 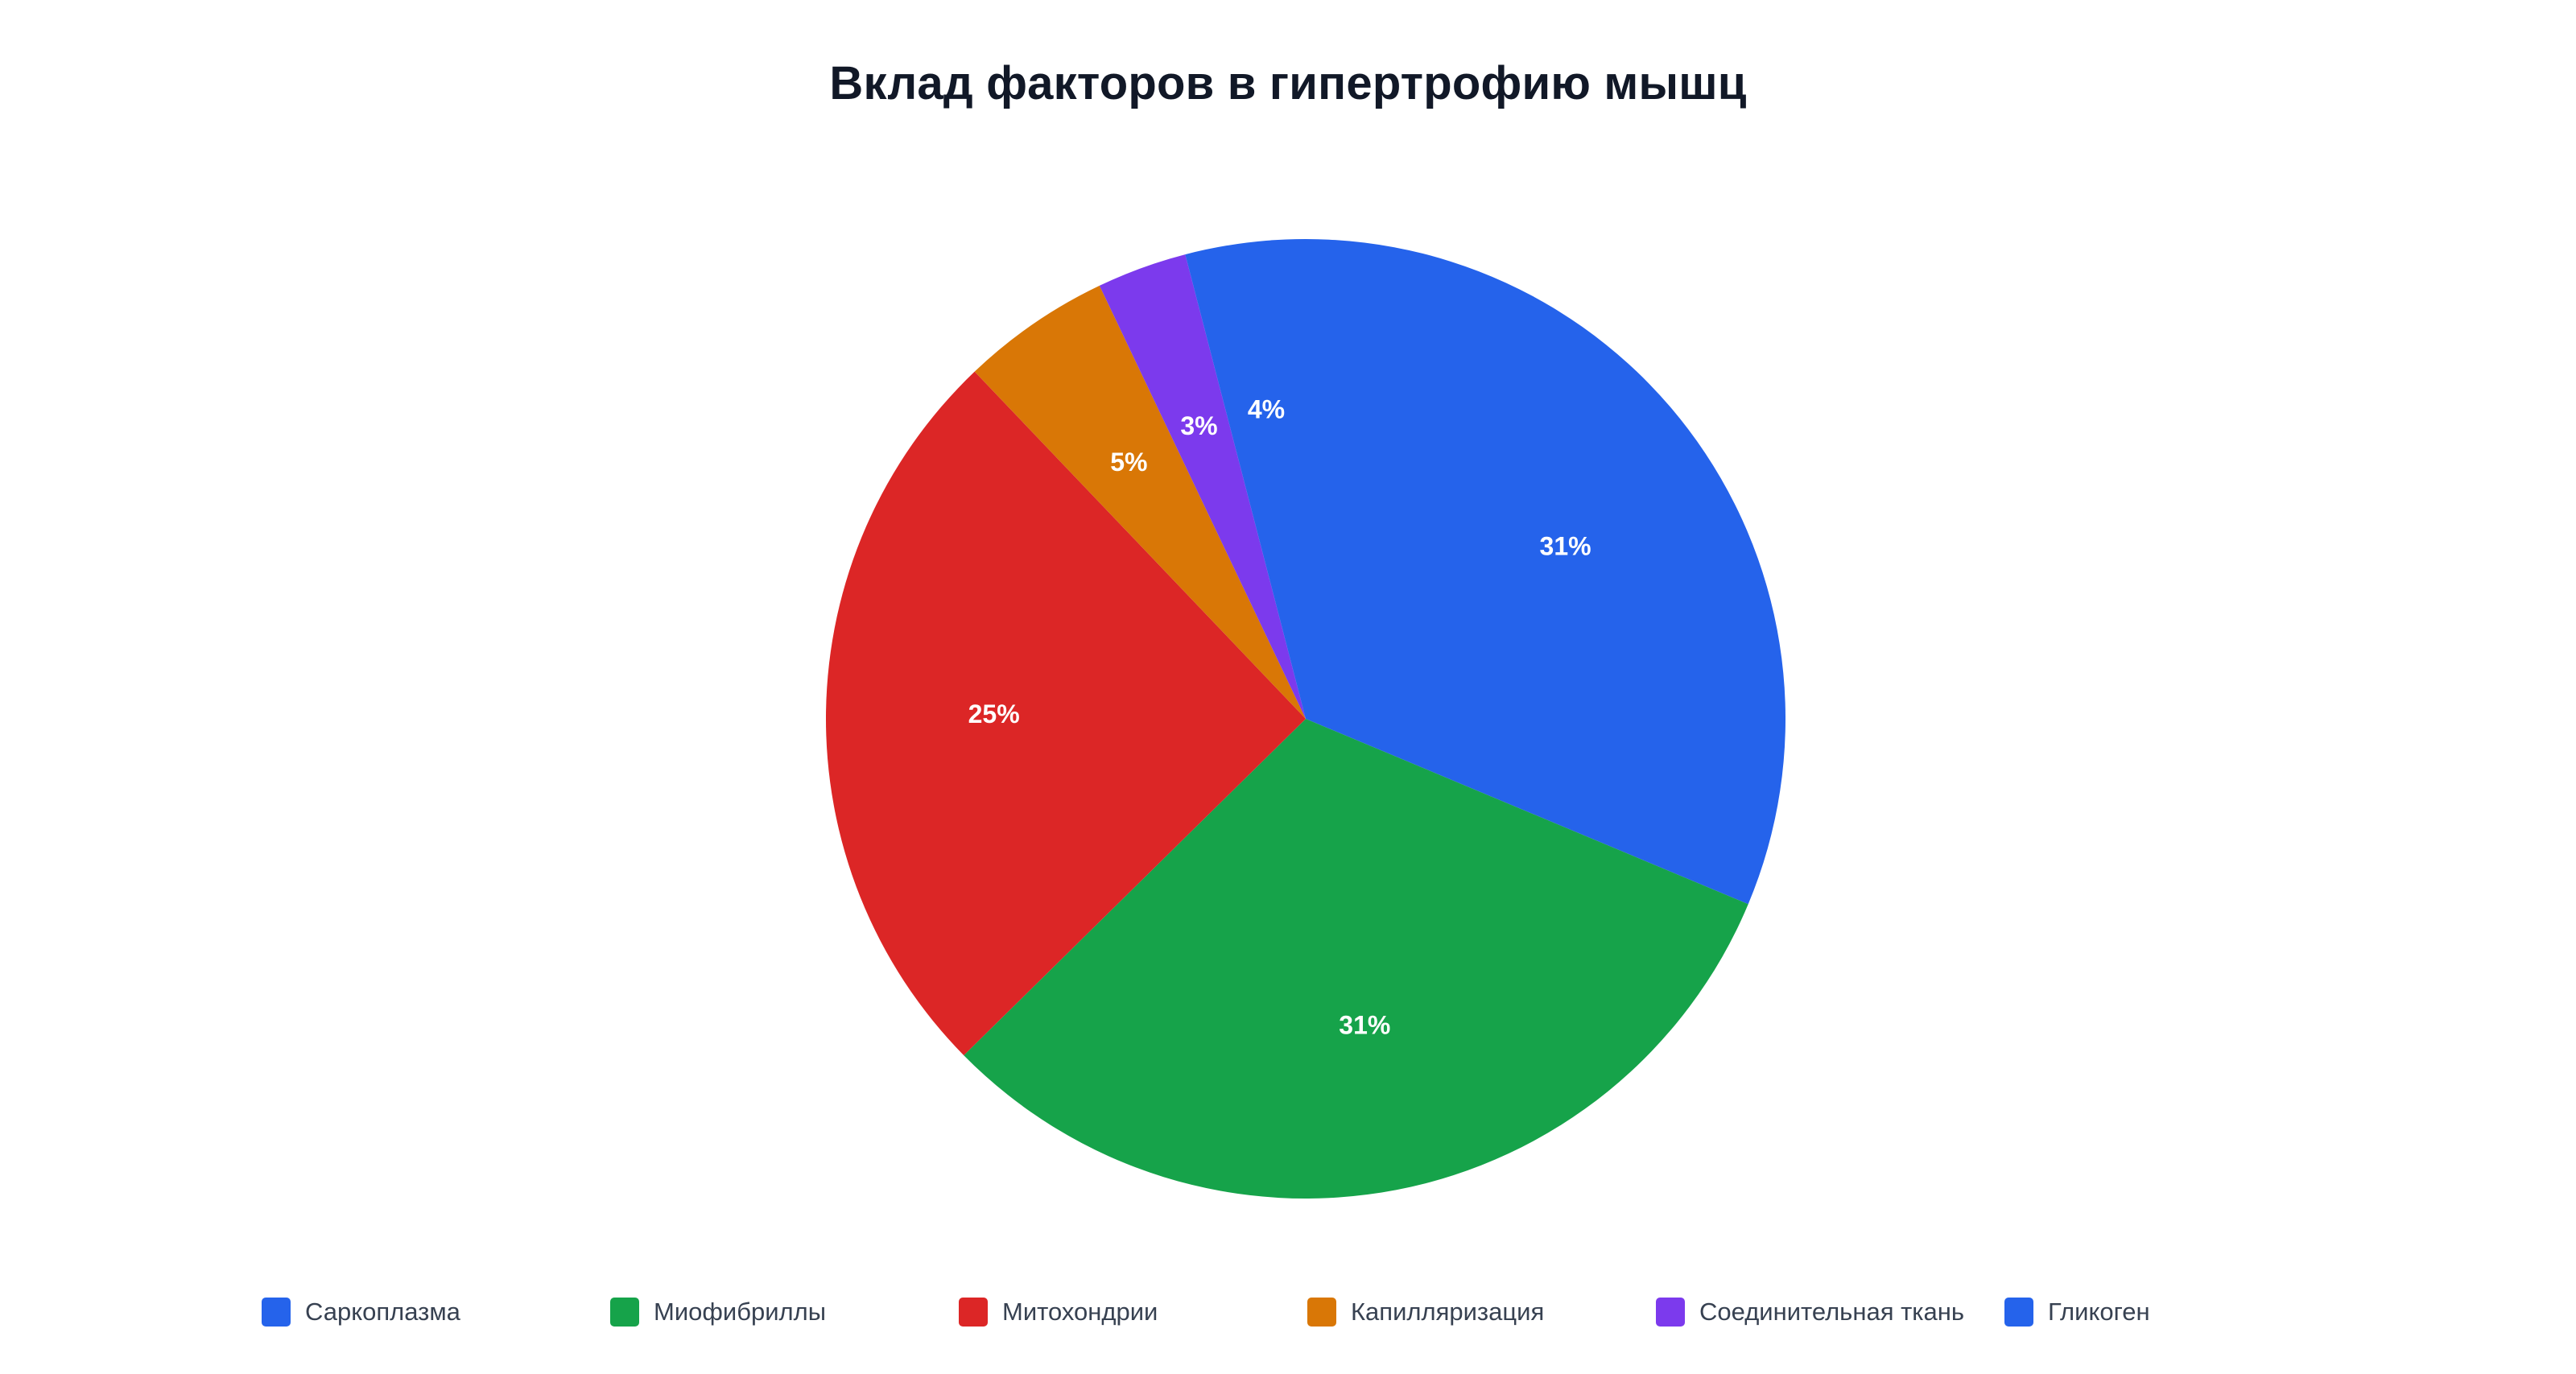 I want to click on legend-label: Митохондрии, so click(x=1080, y=1312).